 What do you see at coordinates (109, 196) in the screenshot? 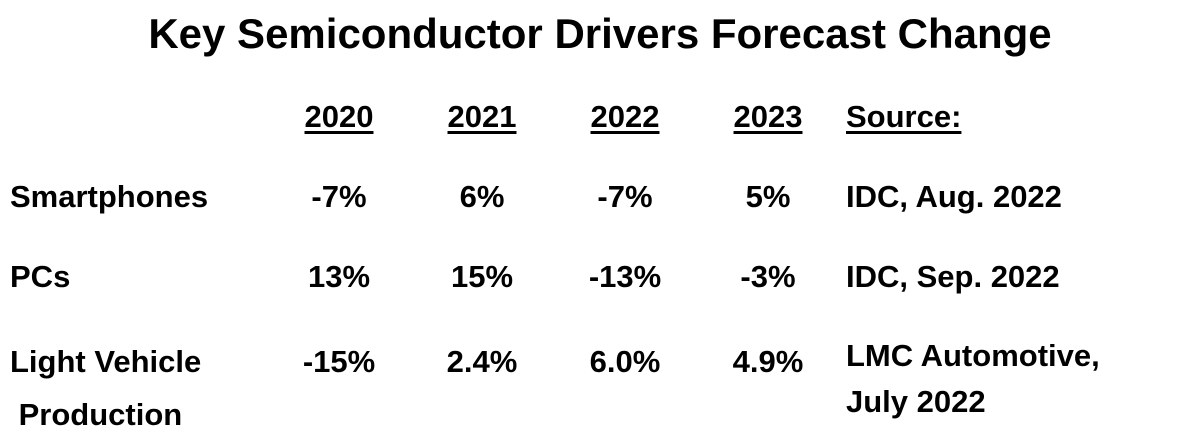
I see `row-label-smartphones: Smartphones` at bounding box center [109, 196].